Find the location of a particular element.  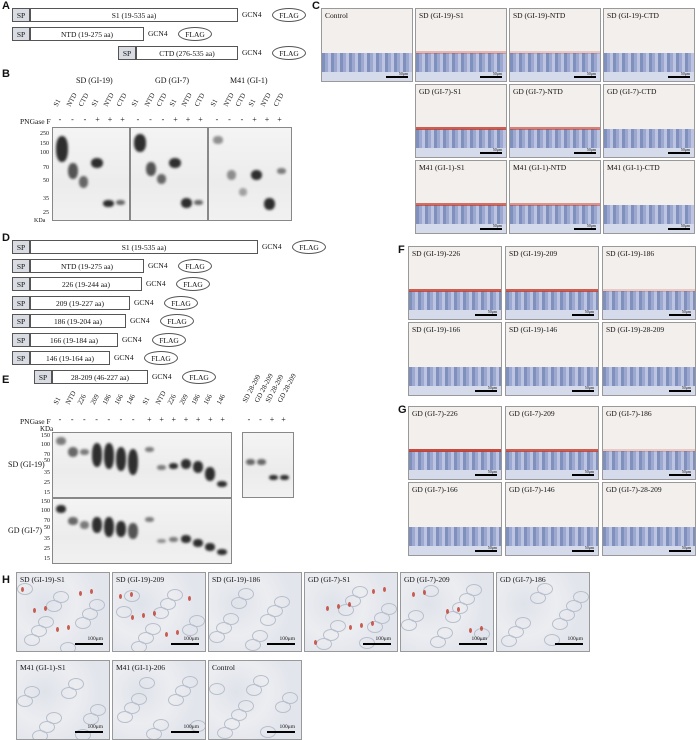

image-caption: GD (GI-7)-NTD is located at coordinates (538, 91).